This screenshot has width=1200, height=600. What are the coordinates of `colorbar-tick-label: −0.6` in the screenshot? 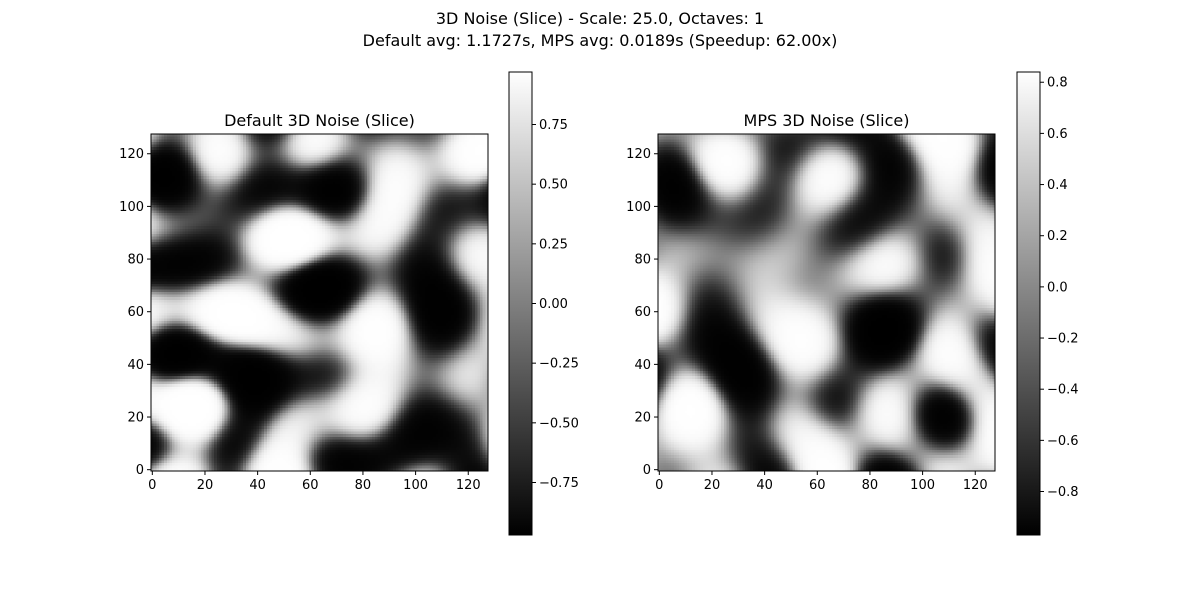 It's located at (1063, 441).